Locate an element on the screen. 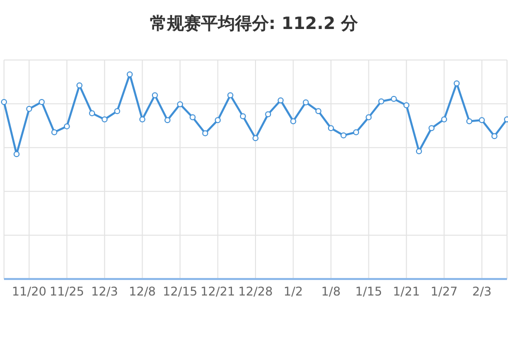 The image size is (508, 353). chart-title: 常规赛平均得分: 112.2 分 is located at coordinates (254, 24).